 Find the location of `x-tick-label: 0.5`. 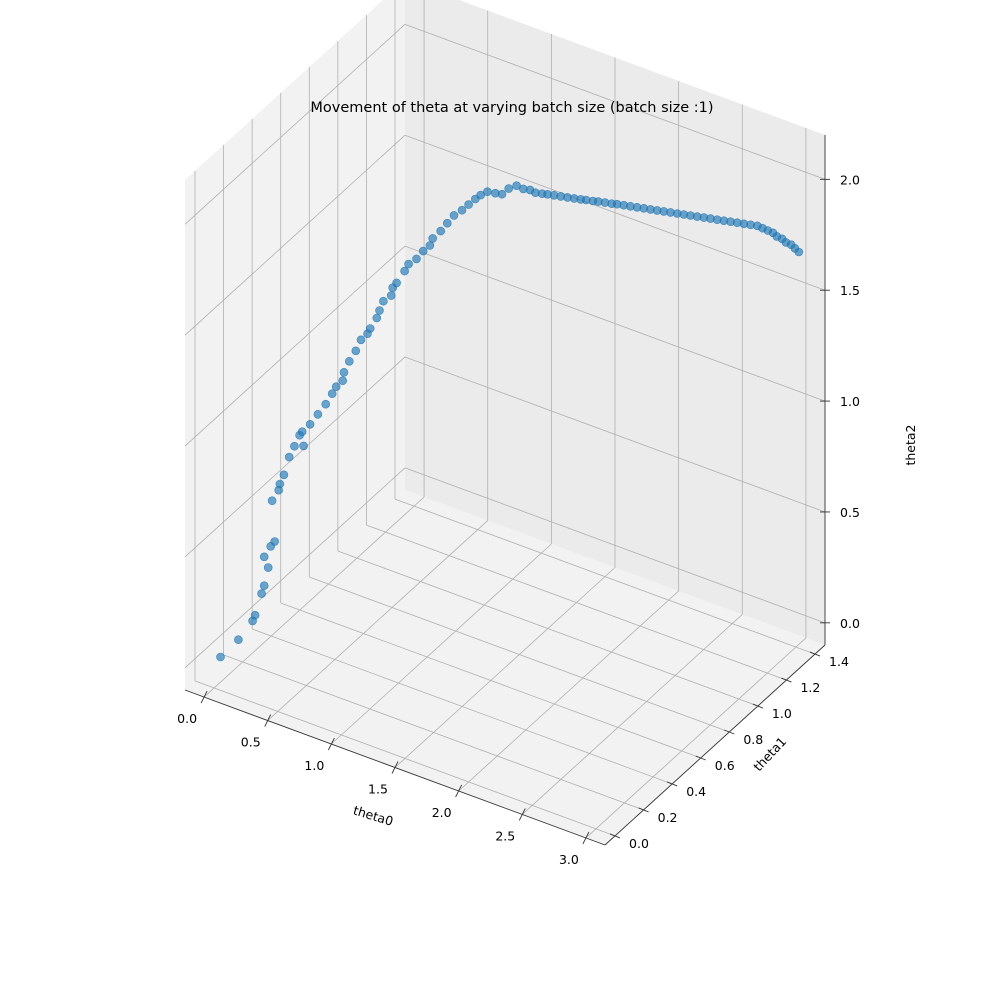

x-tick-label: 0.5 is located at coordinates (251, 742).